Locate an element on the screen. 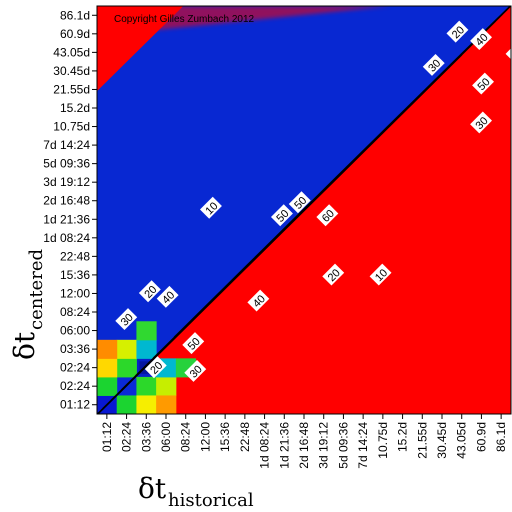 This screenshot has width=512, height=512. x-tick-label: 22:48 is located at coordinates (245, 437).